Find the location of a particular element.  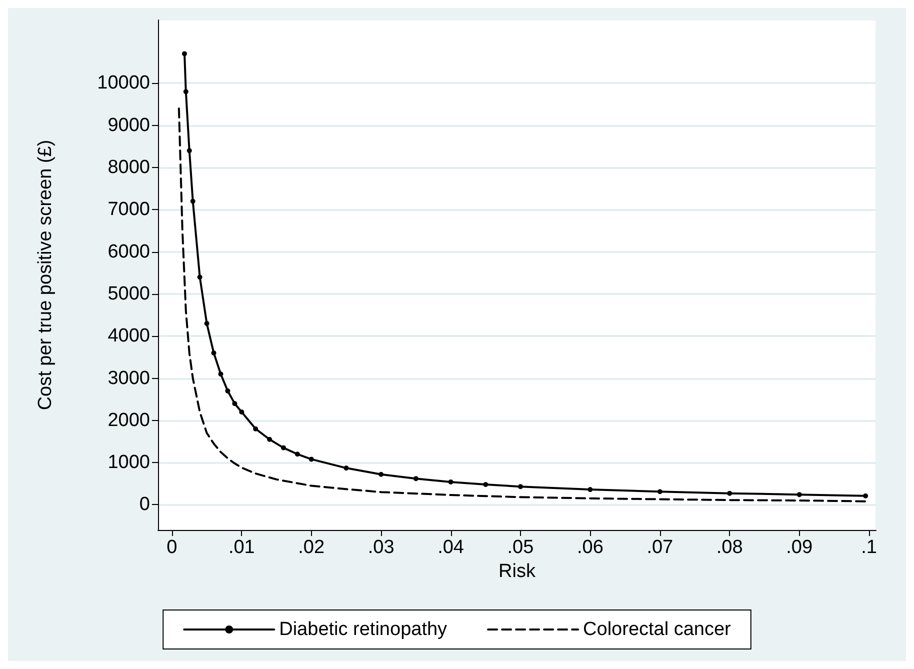

y-tick-label: 3000 is located at coordinates (129, 378).